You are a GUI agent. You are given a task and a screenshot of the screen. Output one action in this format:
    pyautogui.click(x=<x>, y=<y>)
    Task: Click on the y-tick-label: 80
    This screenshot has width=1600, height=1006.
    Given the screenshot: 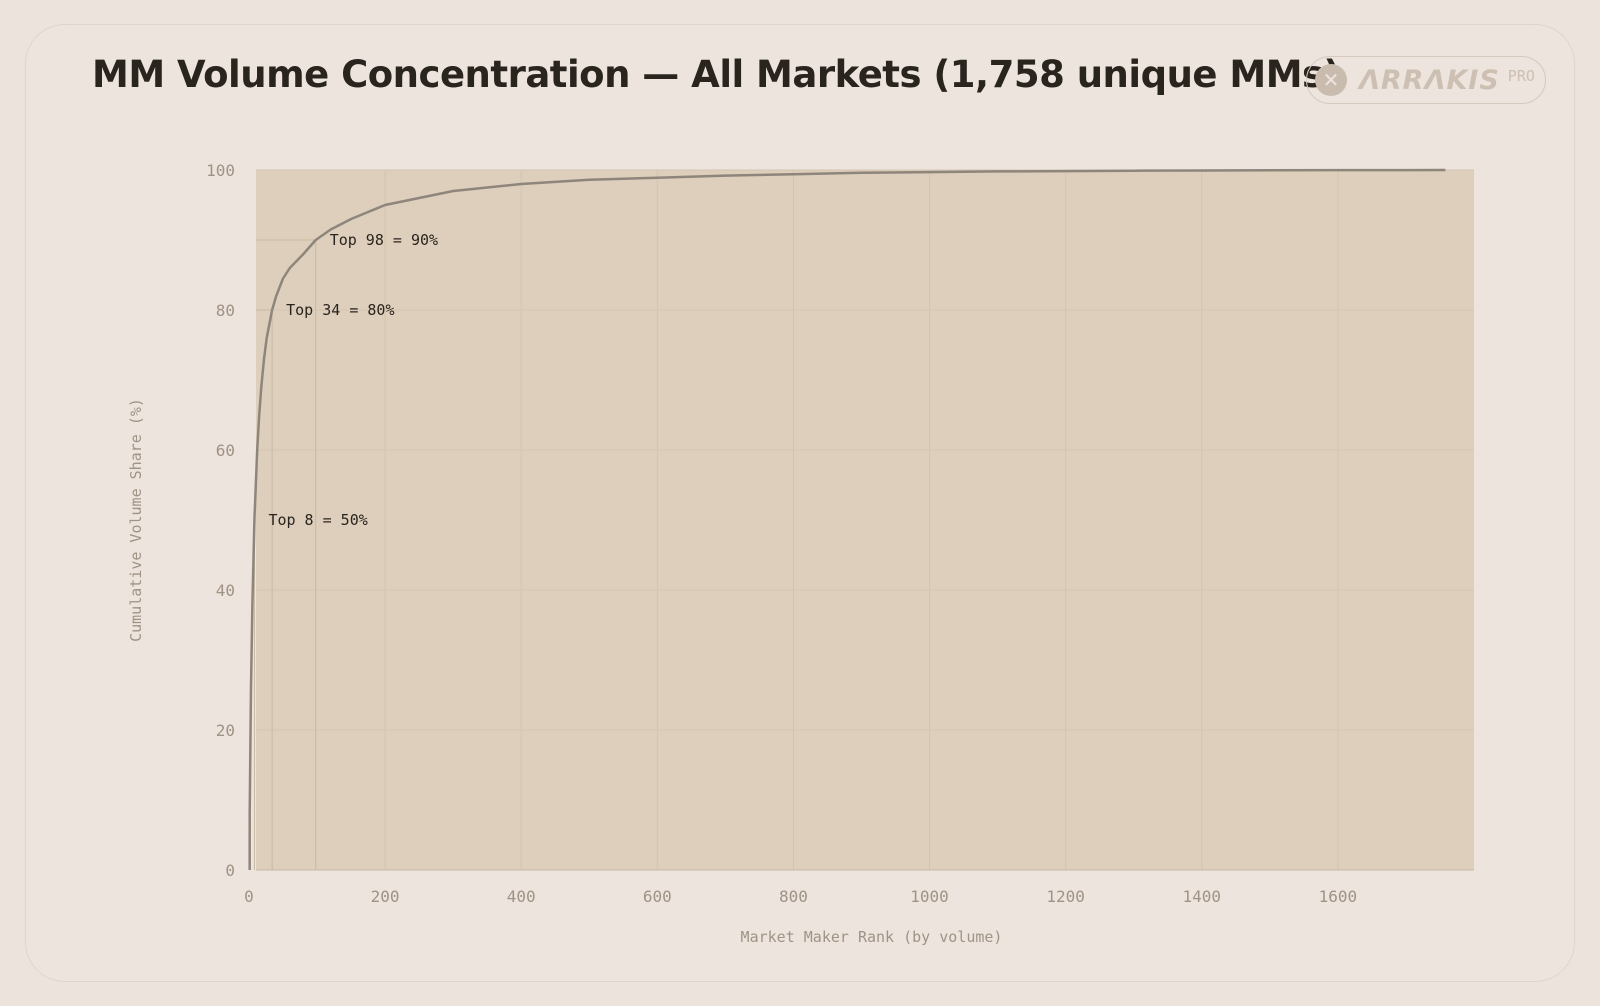 What is the action you would take?
    pyautogui.click(x=225, y=310)
    